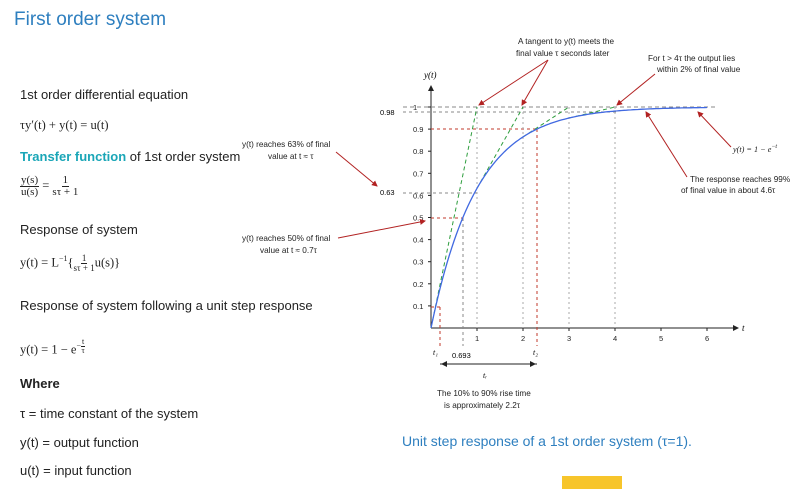  Describe the element at coordinates (615, 338) in the screenshot. I see `x-tick-label: 4` at that location.